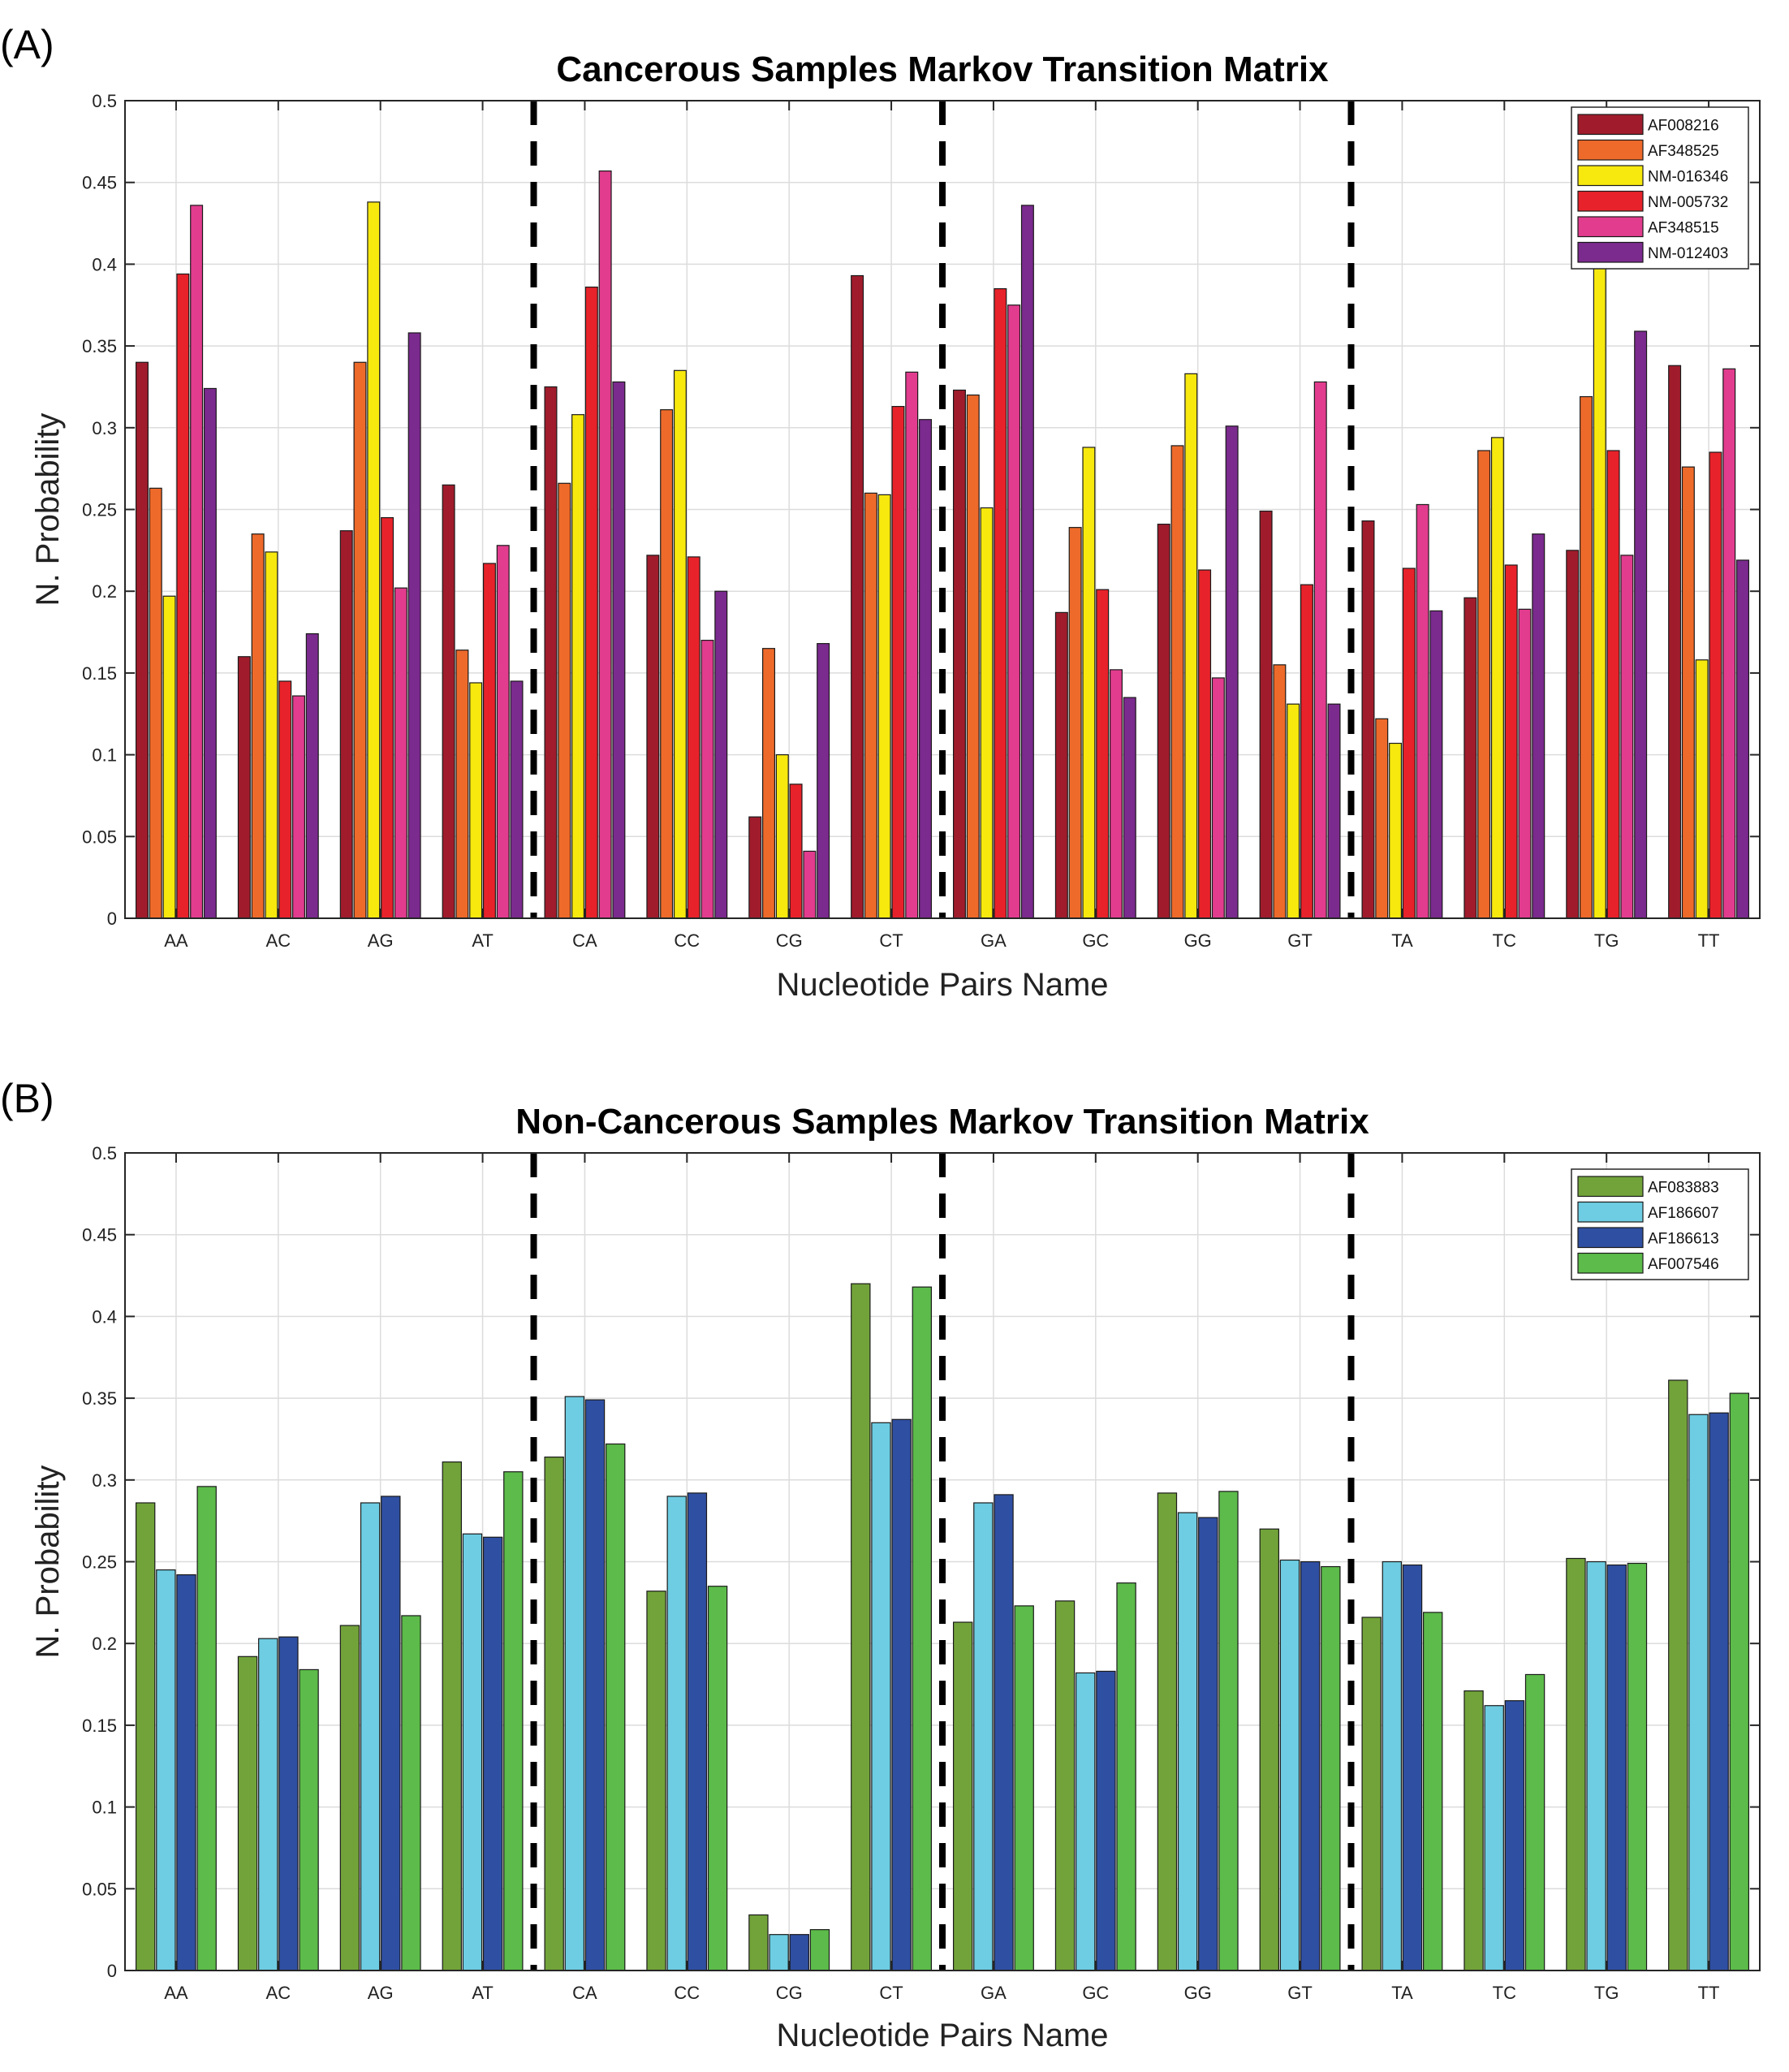  I want to click on legend-label-af348515: AF348515, so click(1683, 228).